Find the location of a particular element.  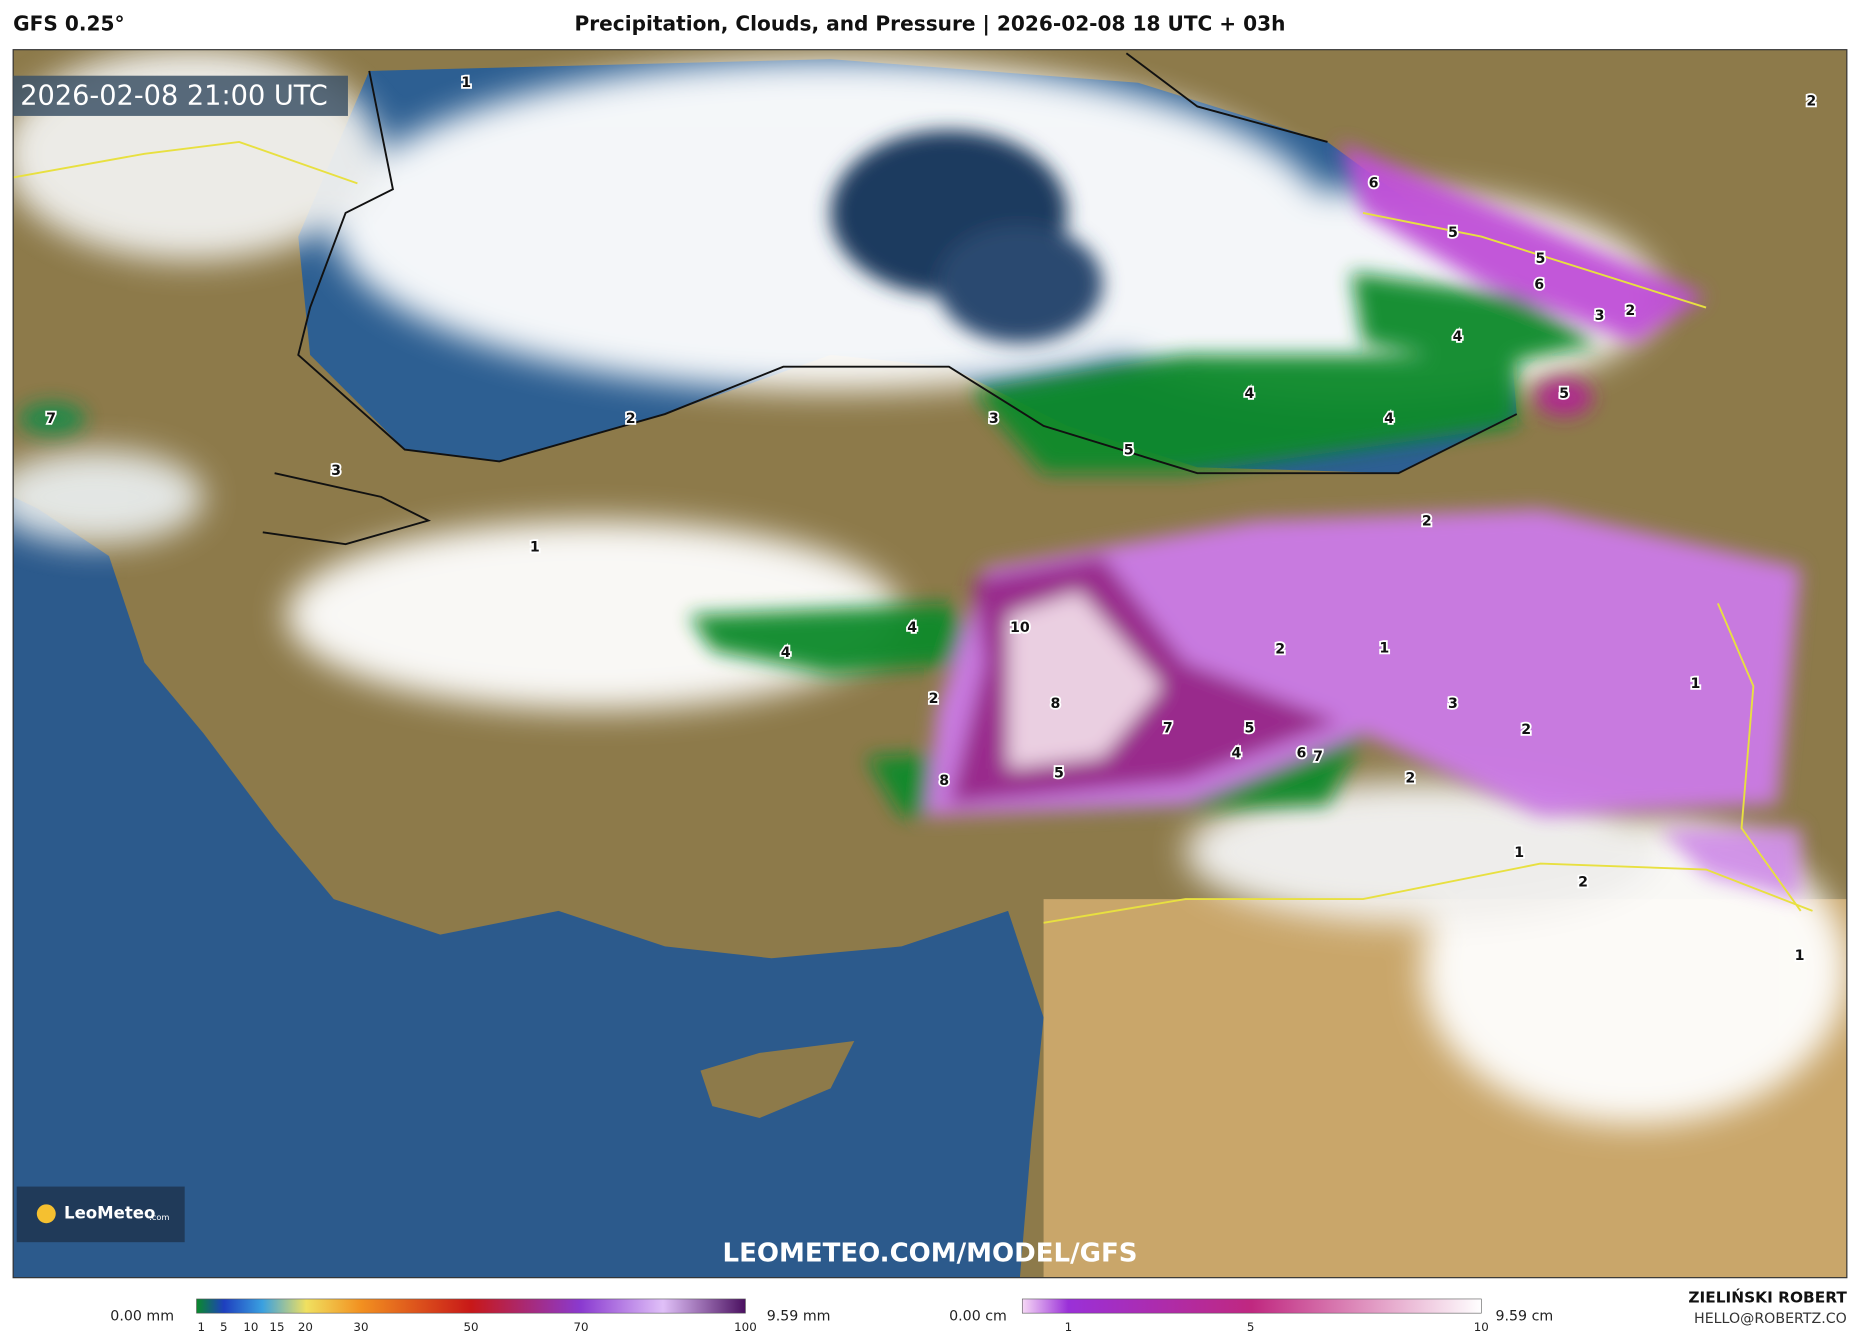

snow-colorbar is located at coordinates (1251, 1306).